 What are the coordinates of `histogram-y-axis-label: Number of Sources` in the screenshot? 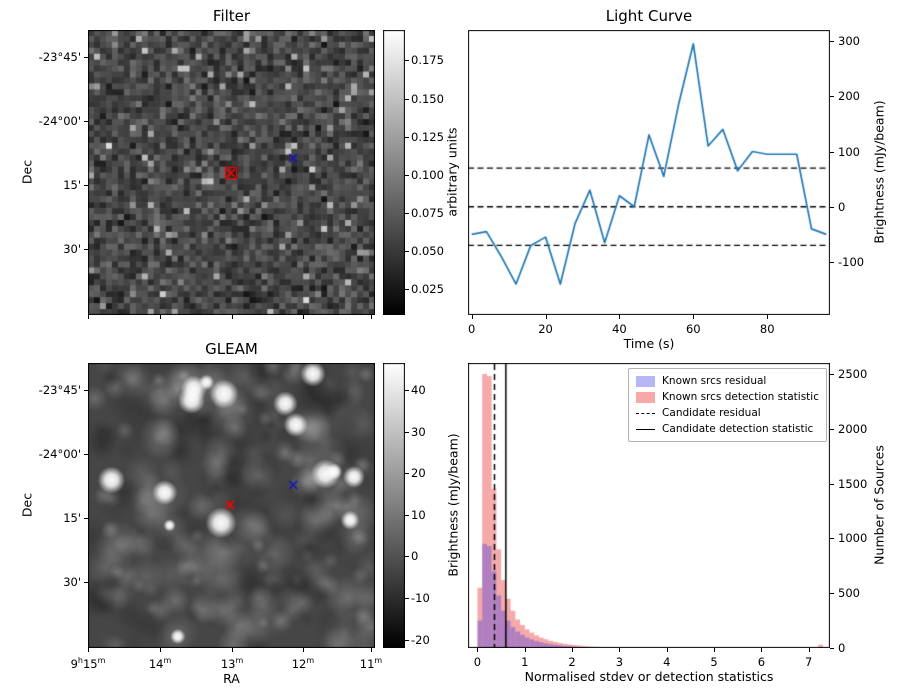 It's located at (879, 505).